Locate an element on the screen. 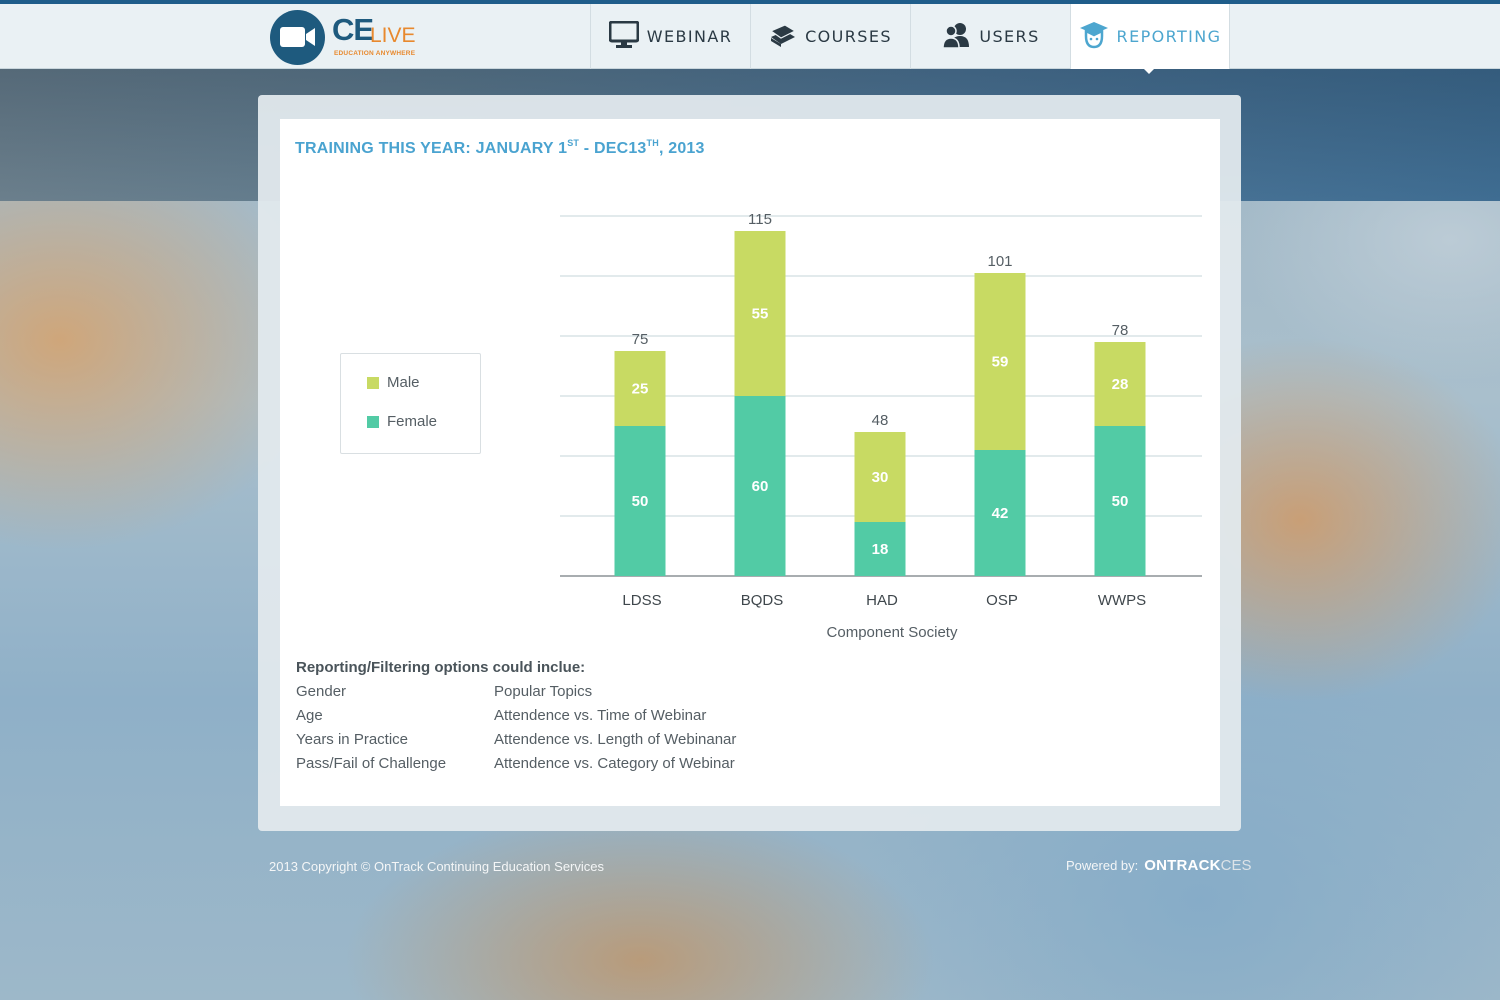 This screenshot has width=1500, height=1000. bar-total-label: 48 is located at coordinates (880, 420).